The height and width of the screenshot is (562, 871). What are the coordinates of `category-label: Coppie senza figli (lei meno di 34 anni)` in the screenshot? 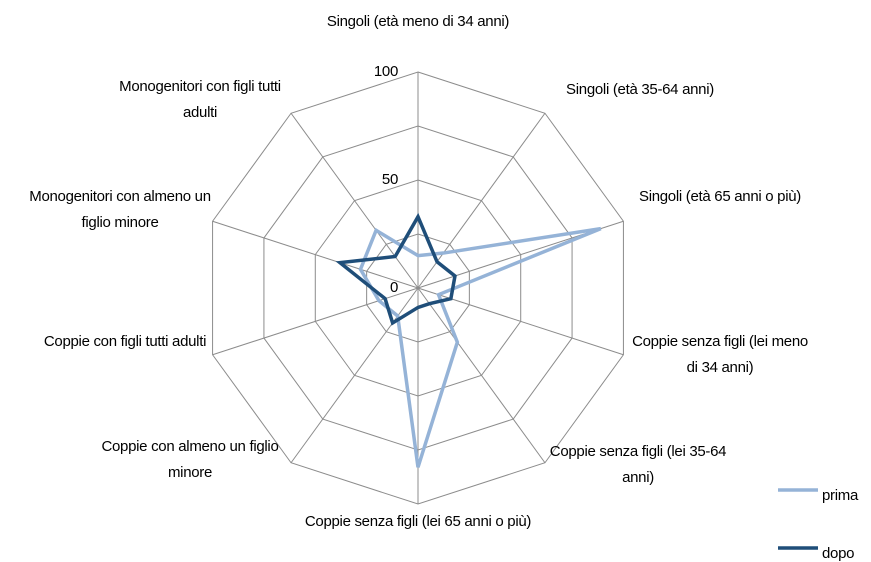 It's located at (720, 354).